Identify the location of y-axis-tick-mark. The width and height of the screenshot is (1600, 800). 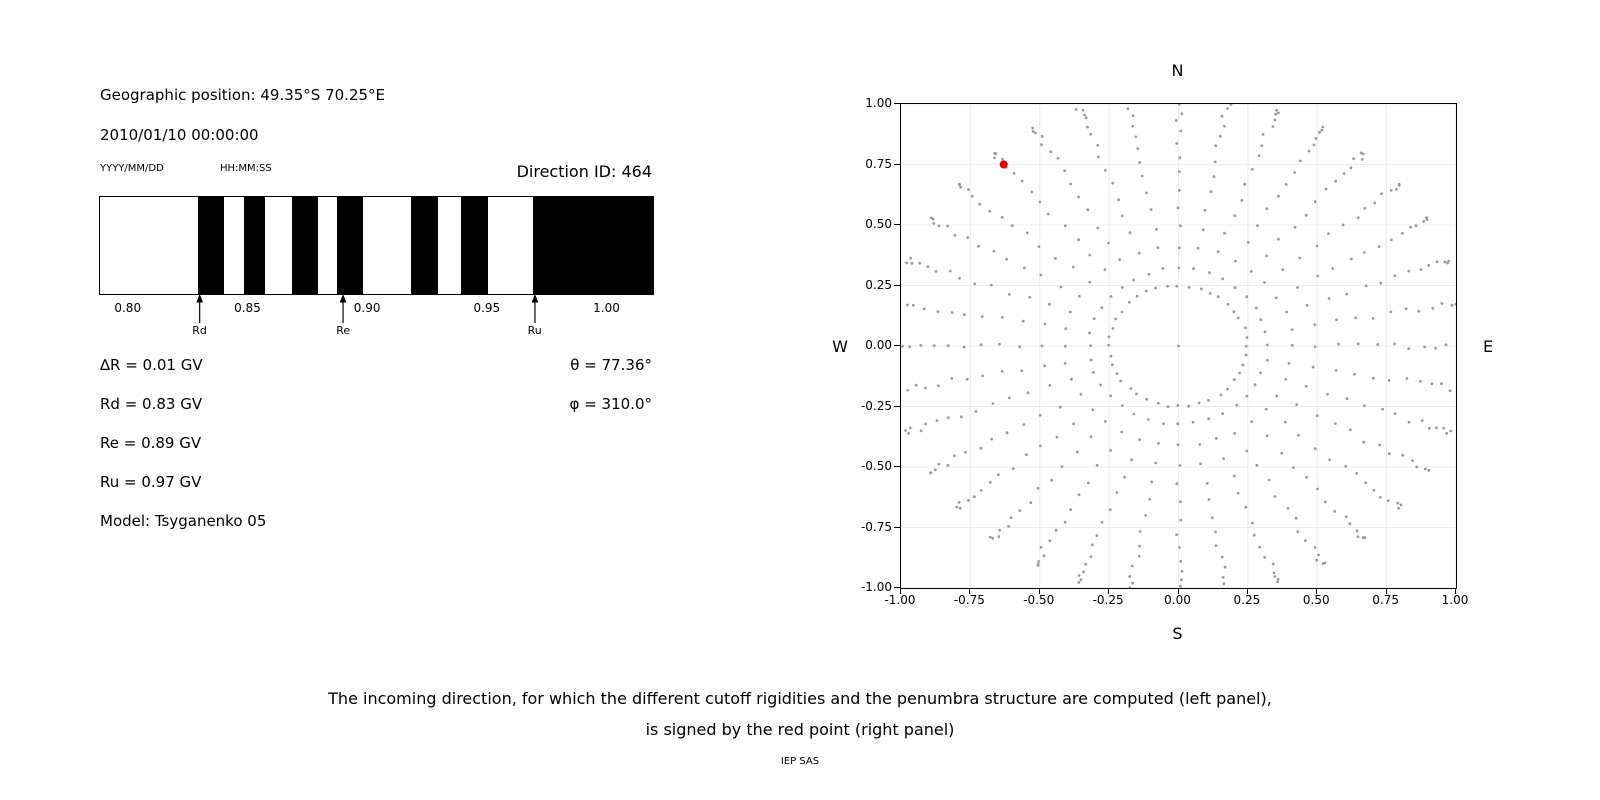
(897, 587).